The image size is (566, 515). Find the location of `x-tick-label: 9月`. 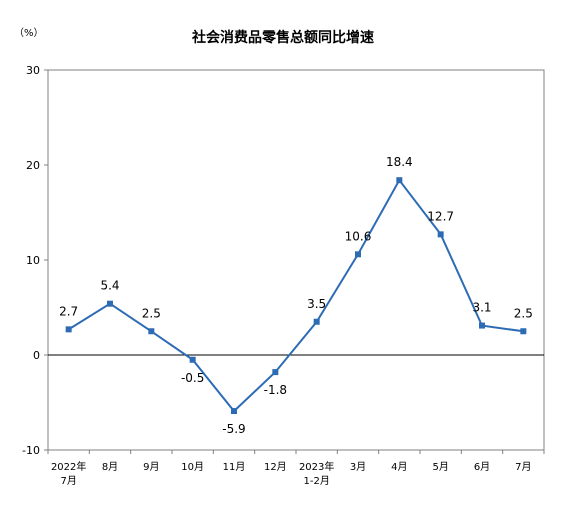

x-tick-label: 9月 is located at coordinates (151, 467).